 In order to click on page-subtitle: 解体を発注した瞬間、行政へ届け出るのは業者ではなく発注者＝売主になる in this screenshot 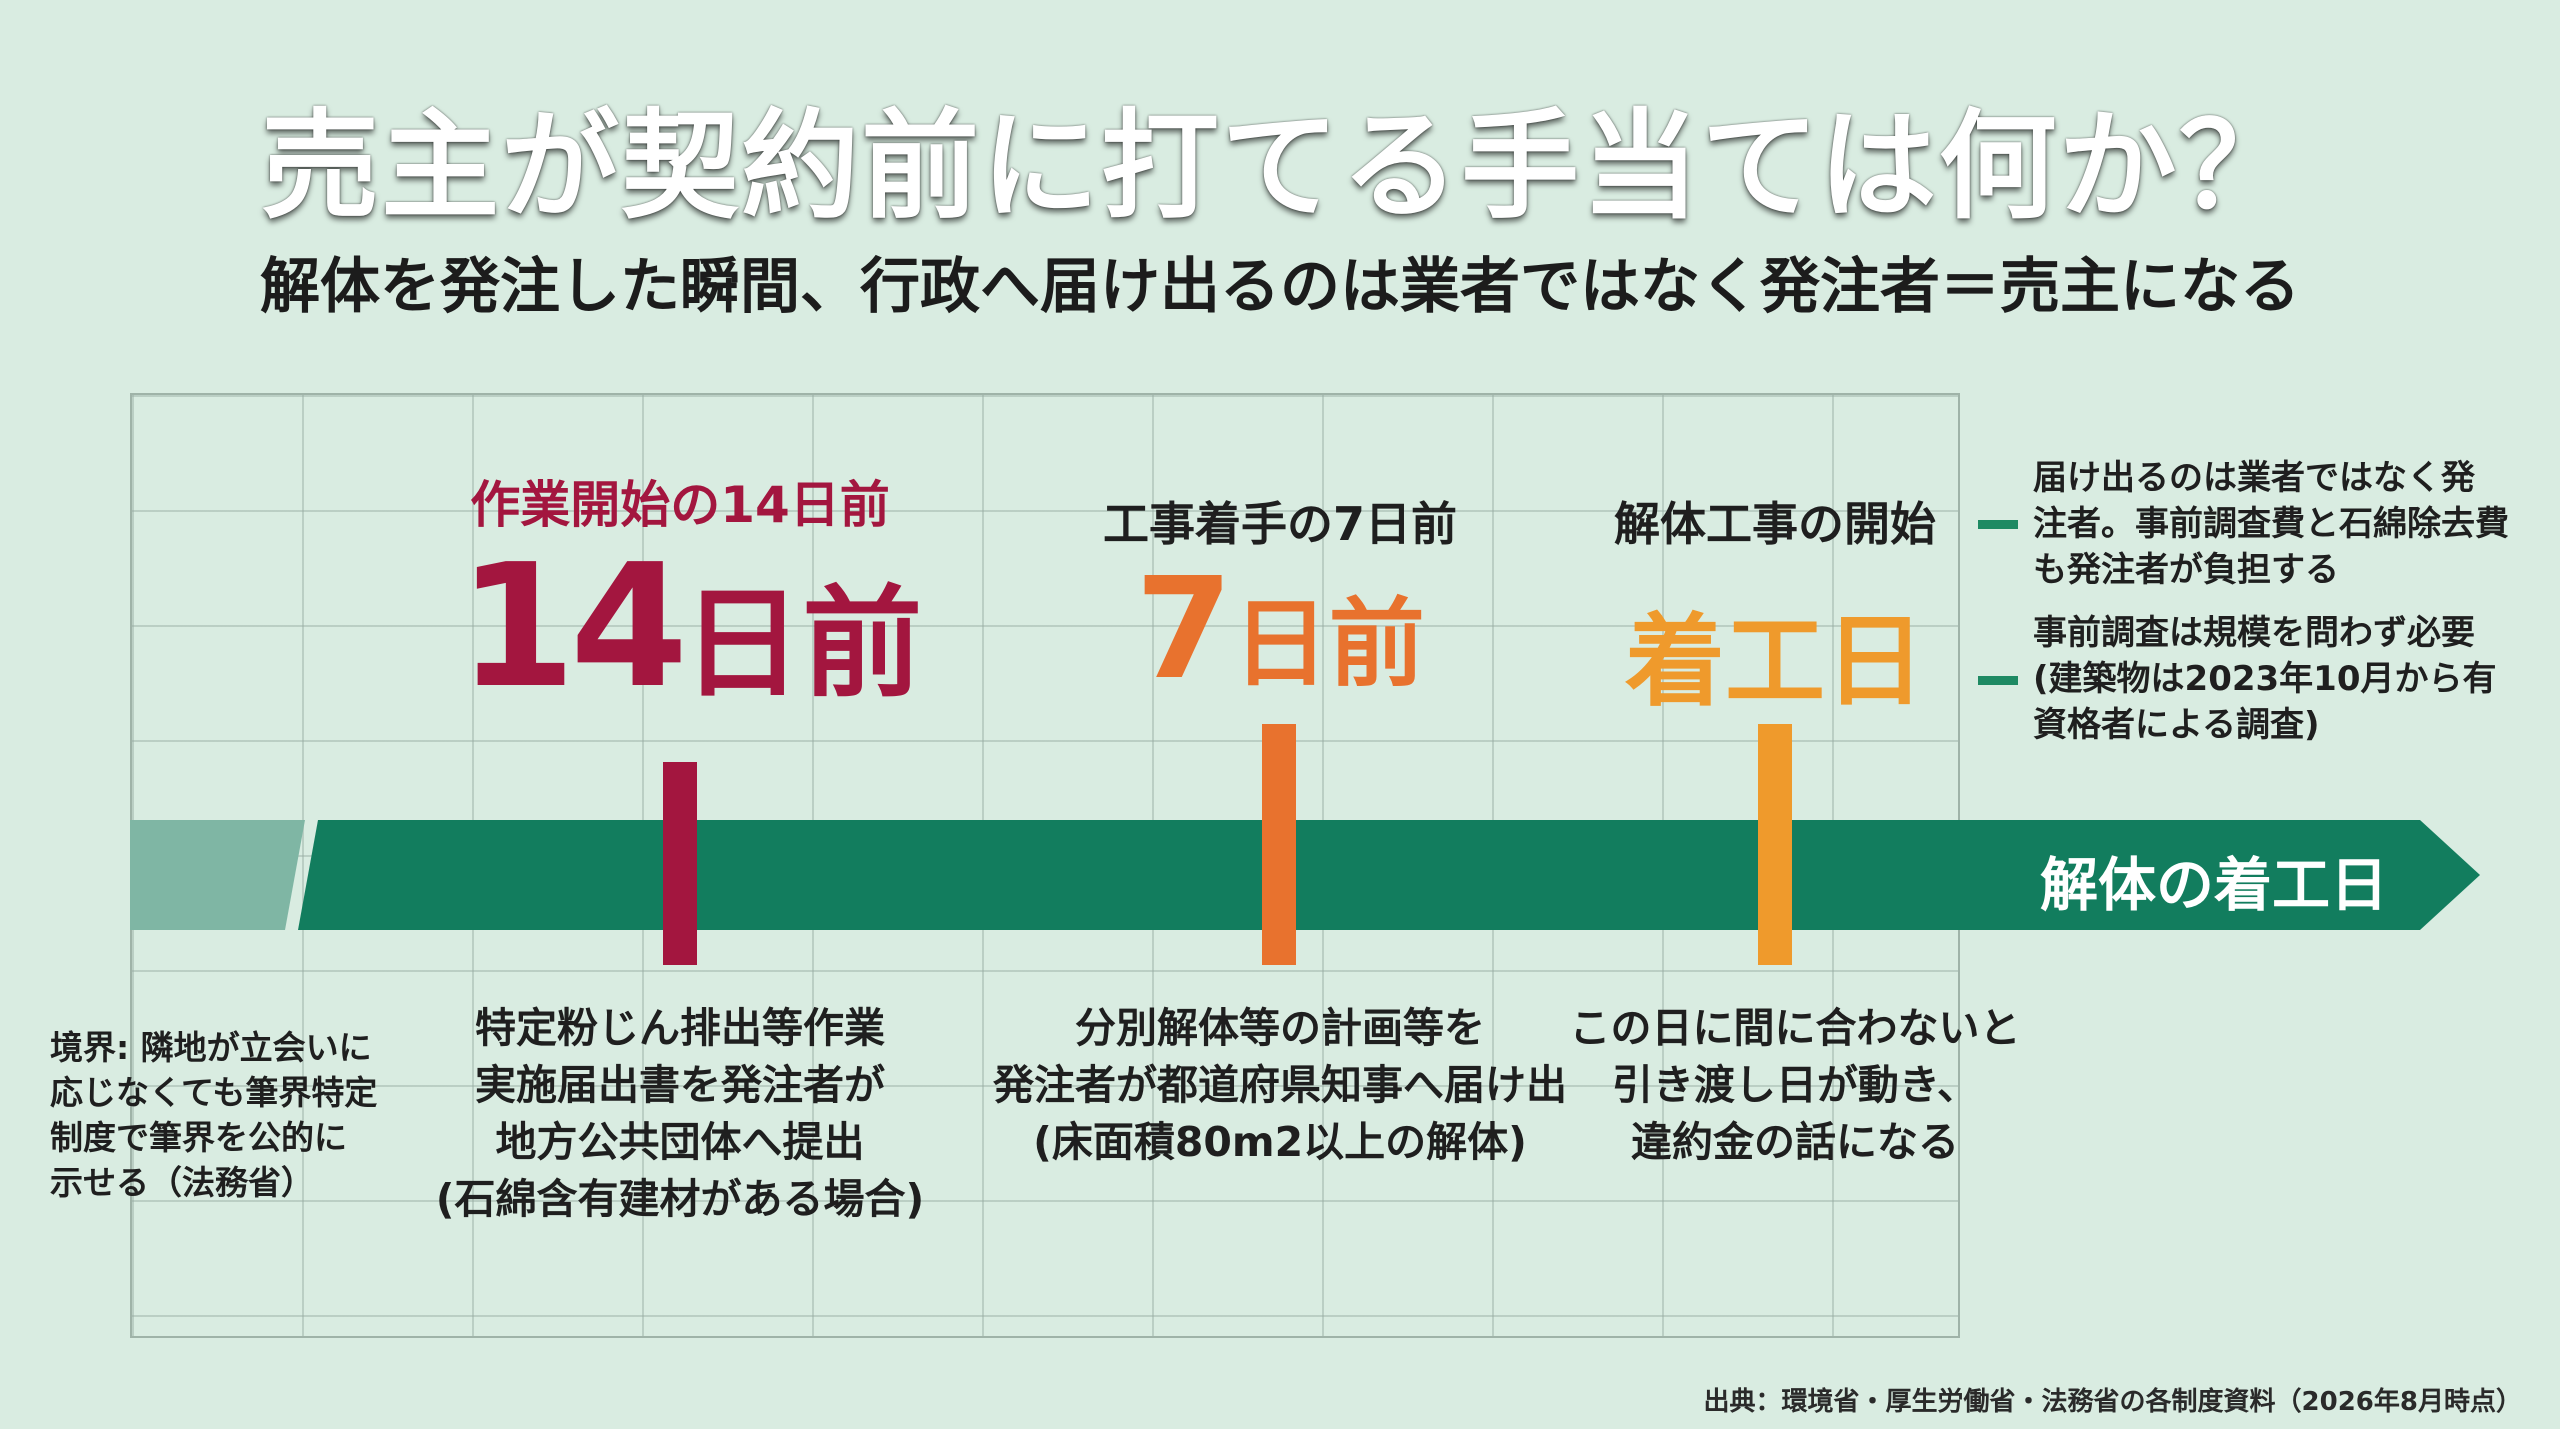, I will do `click(1280, 287)`.